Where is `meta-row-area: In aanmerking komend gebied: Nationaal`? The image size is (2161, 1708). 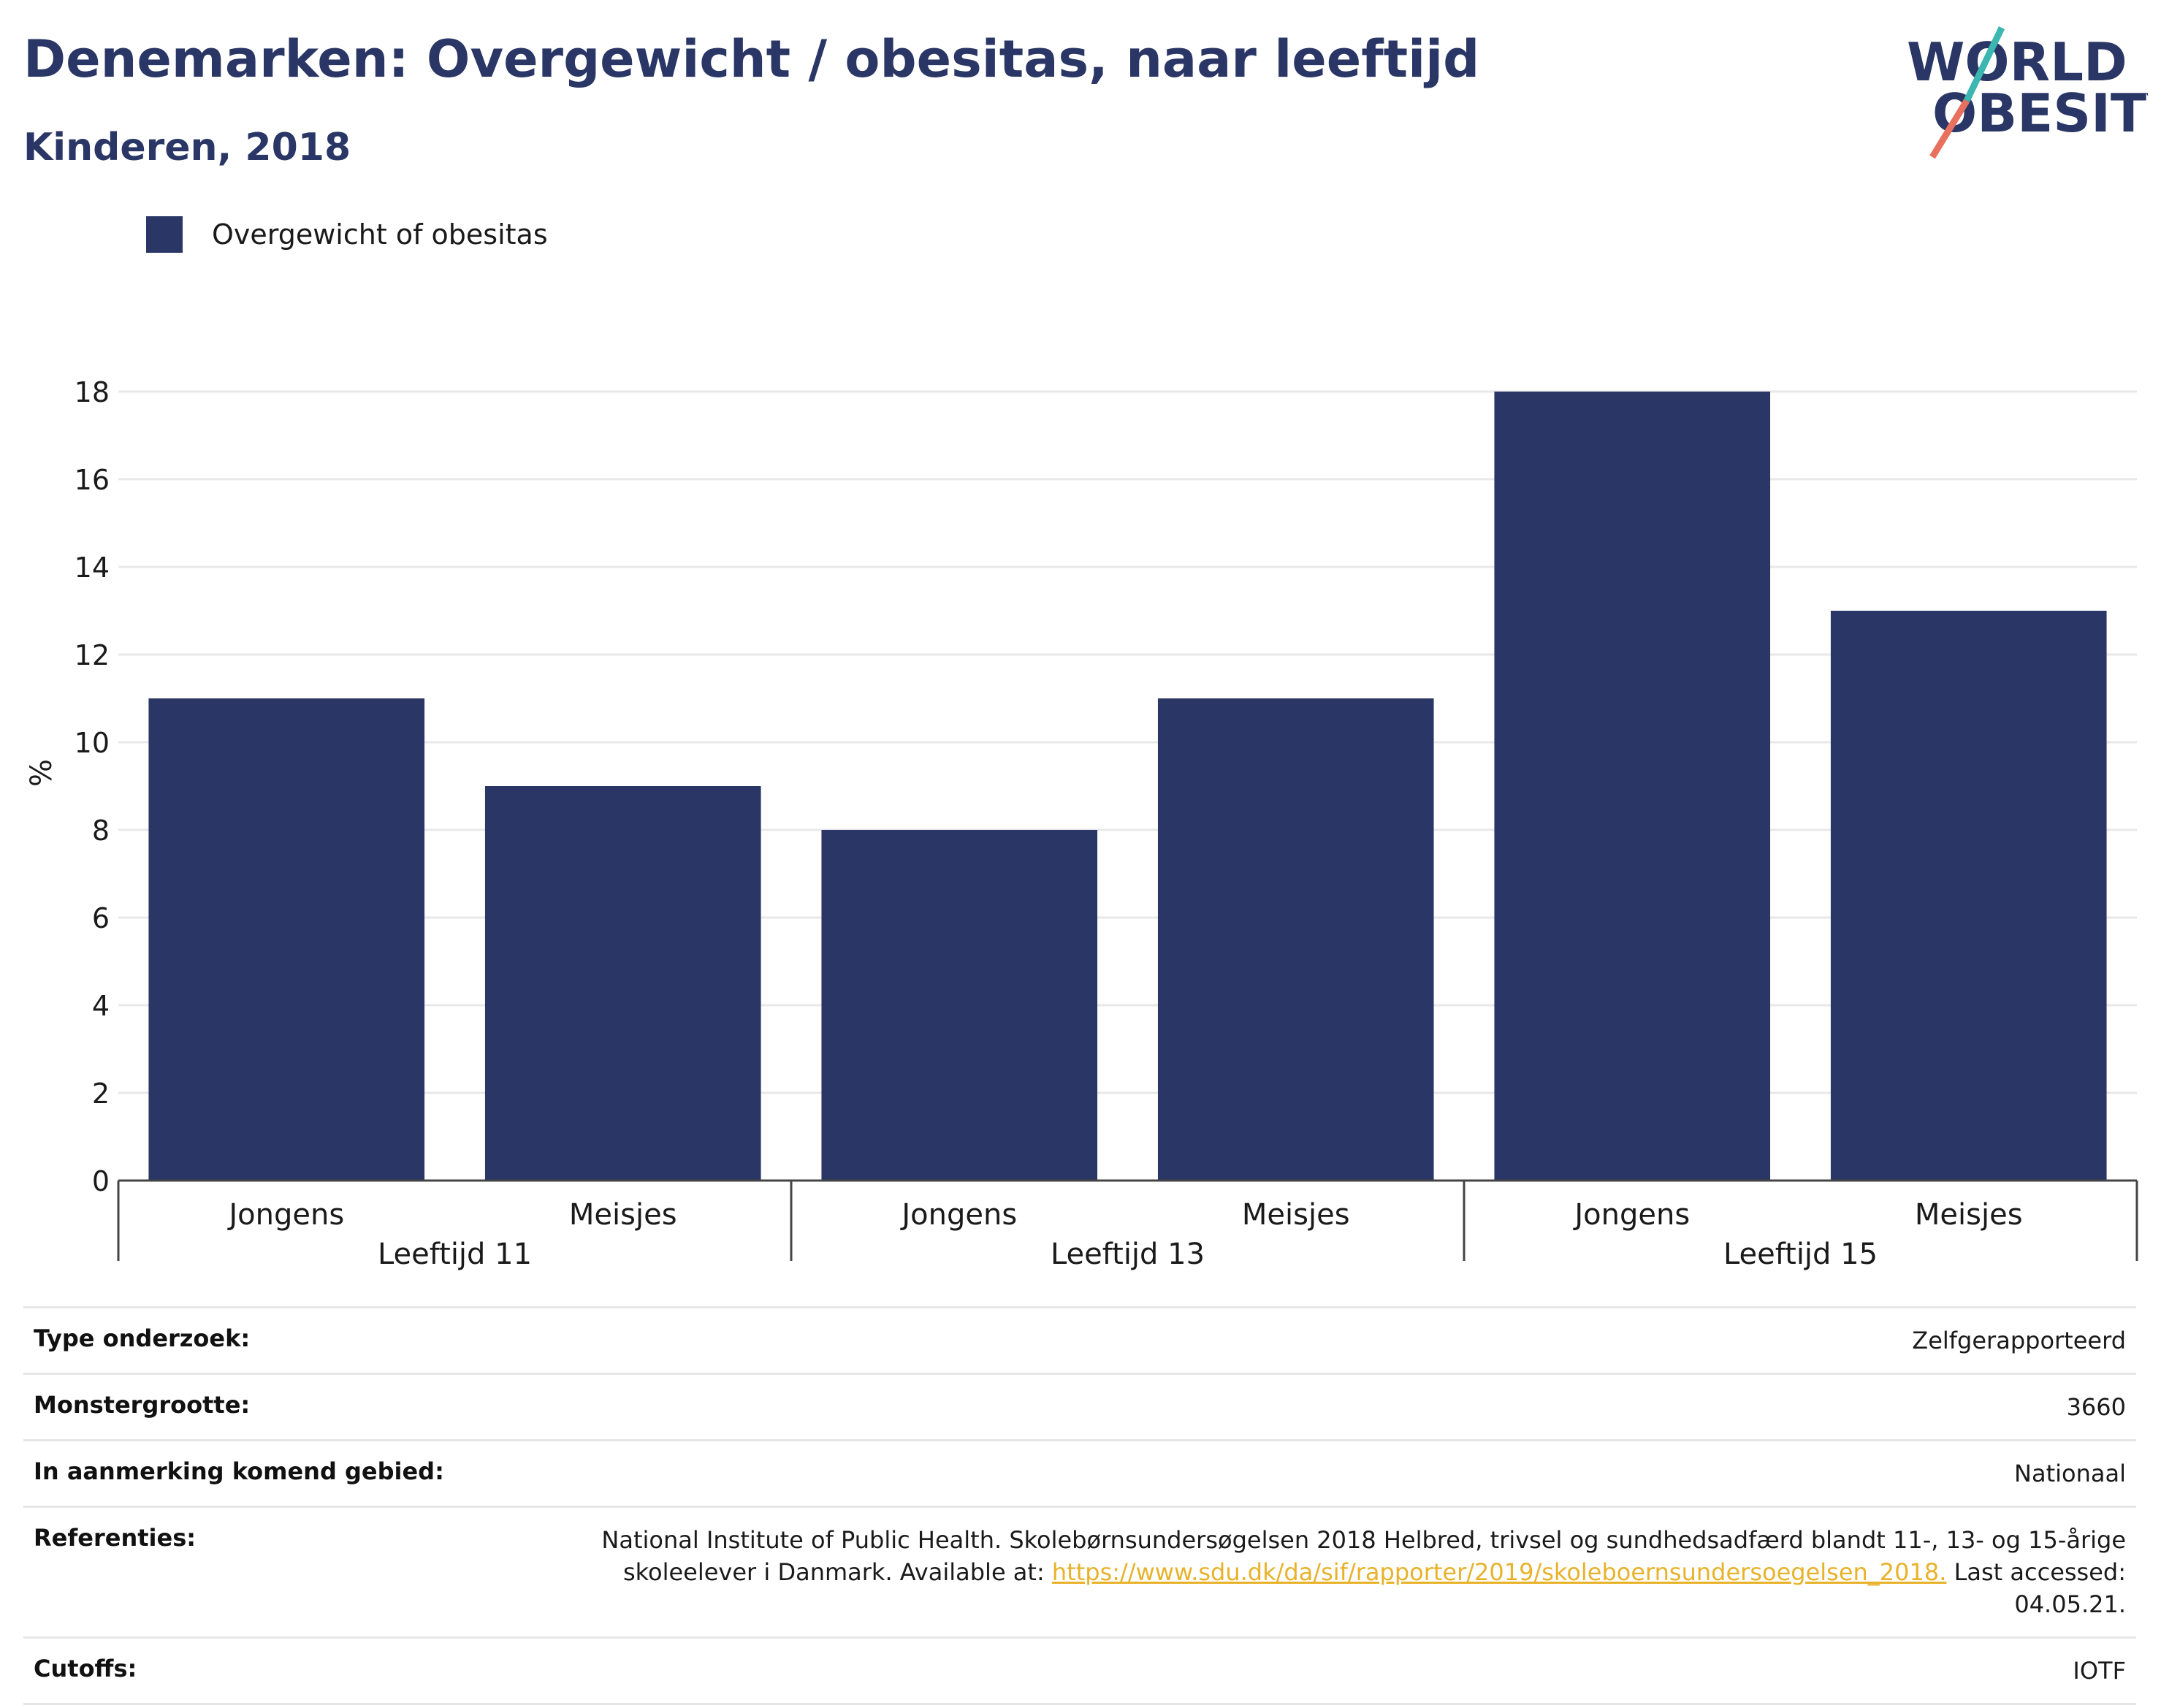 meta-row-area: In aanmerking komend gebied: Nationaal is located at coordinates (1079, 1473).